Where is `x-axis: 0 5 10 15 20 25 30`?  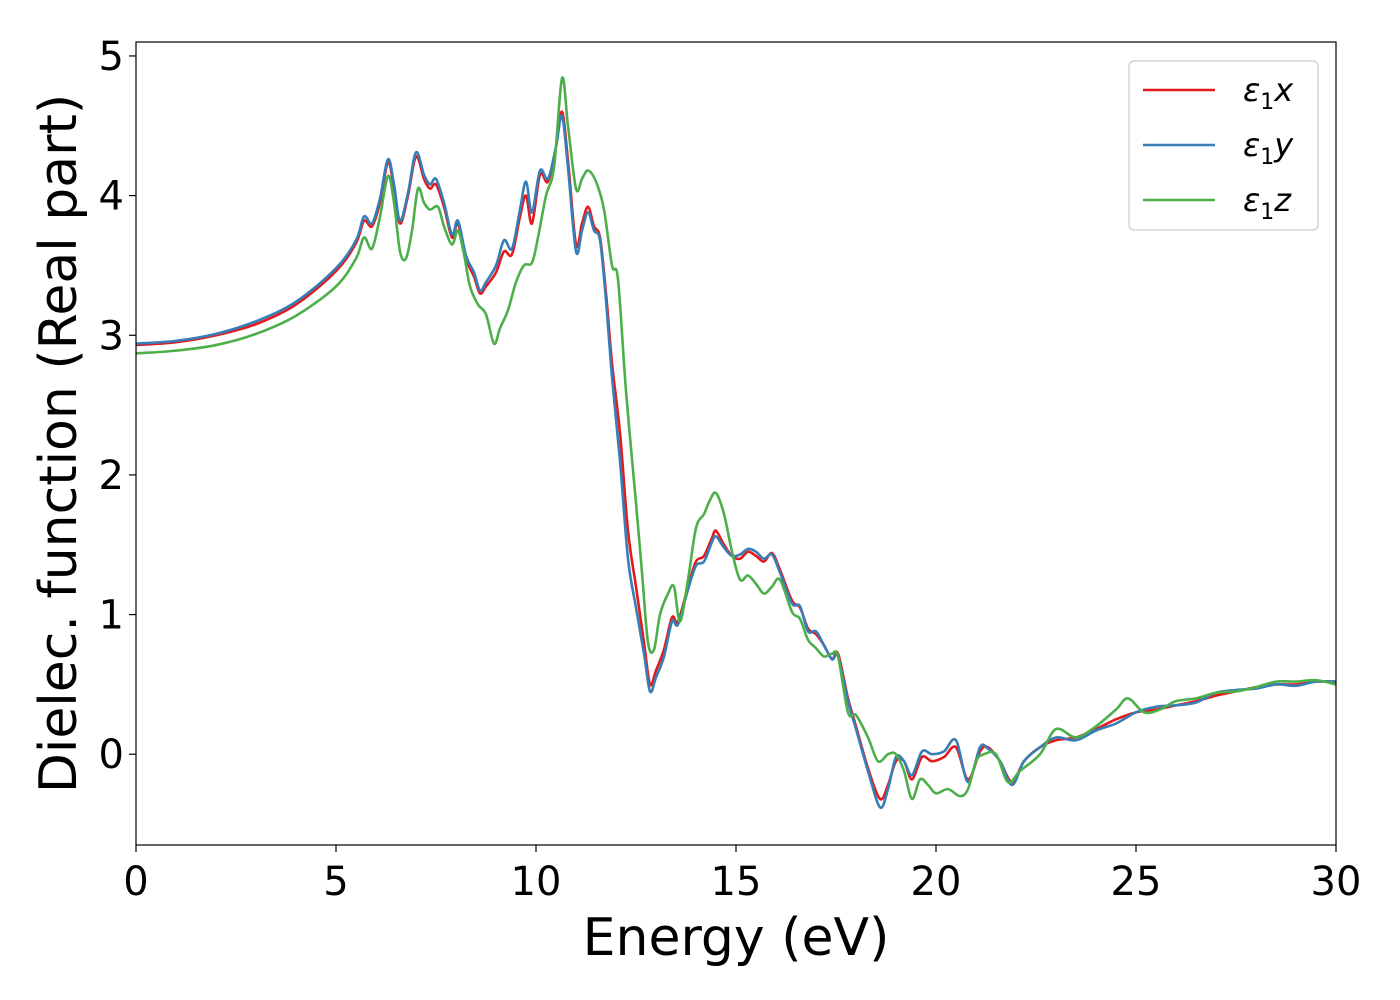 x-axis: 0 5 10 15 20 25 30 is located at coordinates (742, 875).